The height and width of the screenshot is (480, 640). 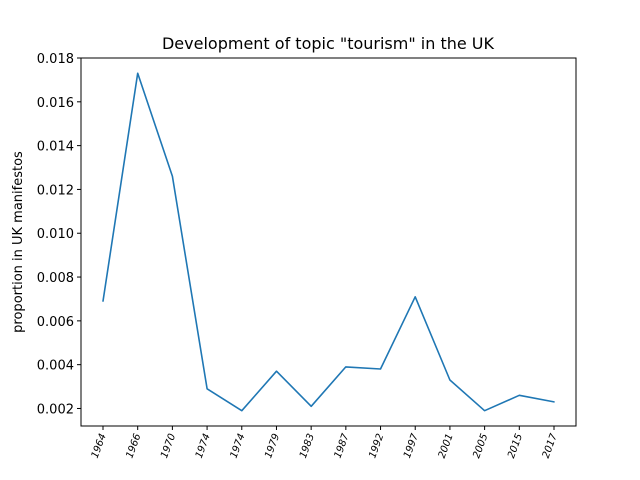 I want to click on x-tick-label: 1970, so click(x=168, y=446).